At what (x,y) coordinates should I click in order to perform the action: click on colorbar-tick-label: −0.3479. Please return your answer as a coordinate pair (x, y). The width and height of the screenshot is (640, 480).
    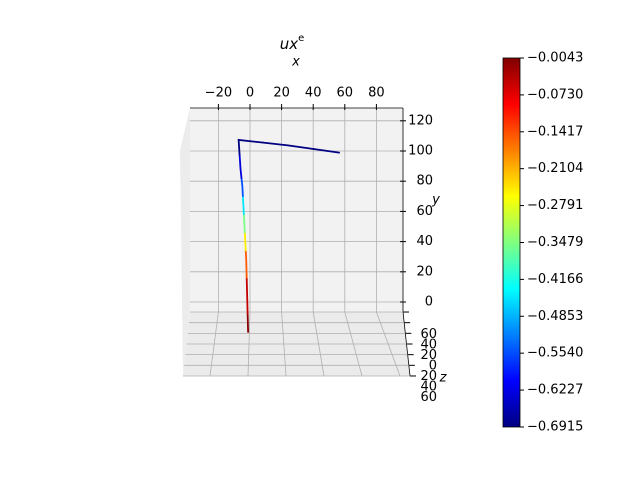
    Looking at the image, I should click on (555, 242).